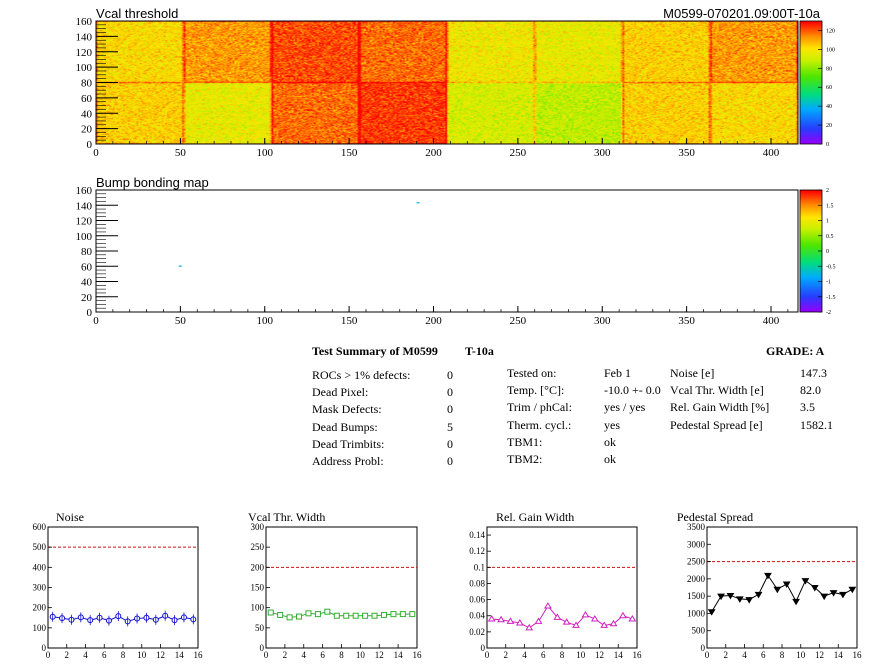 This screenshot has height=672, width=896. What do you see at coordinates (539, 407) in the screenshot?
I see `condition-label: Trim / phCal:` at bounding box center [539, 407].